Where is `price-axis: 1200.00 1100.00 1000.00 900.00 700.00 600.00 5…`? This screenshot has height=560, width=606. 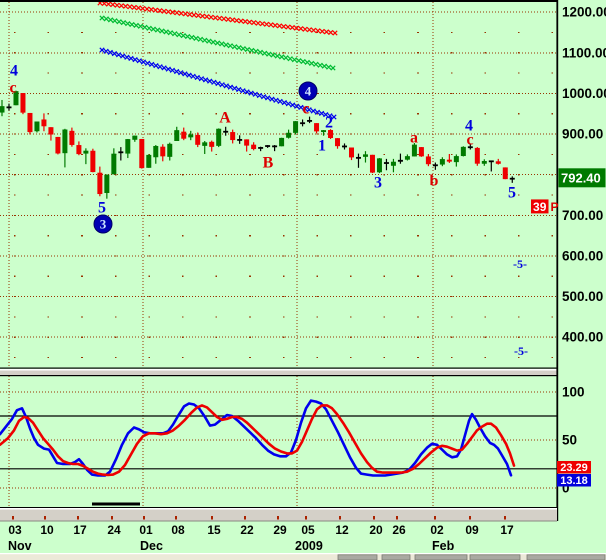 price-axis: 1200.00 1100.00 1000.00 900.00 700.00 600.00 5… is located at coordinates (568, 260).